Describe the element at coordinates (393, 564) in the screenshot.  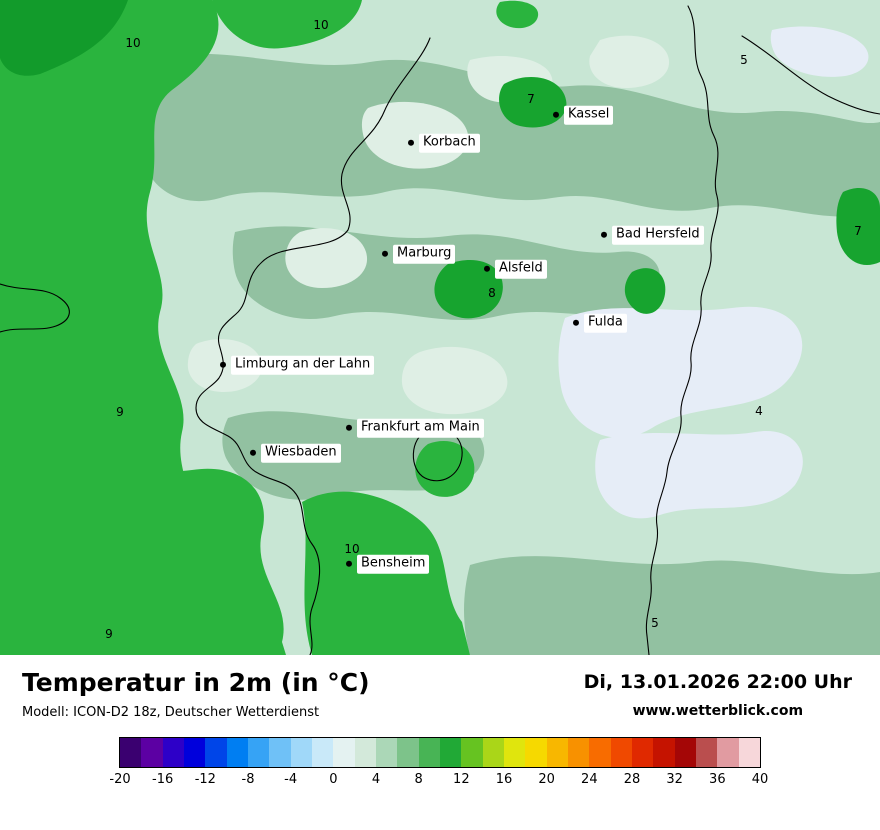
I see `city-label: Bensheim` at that location.